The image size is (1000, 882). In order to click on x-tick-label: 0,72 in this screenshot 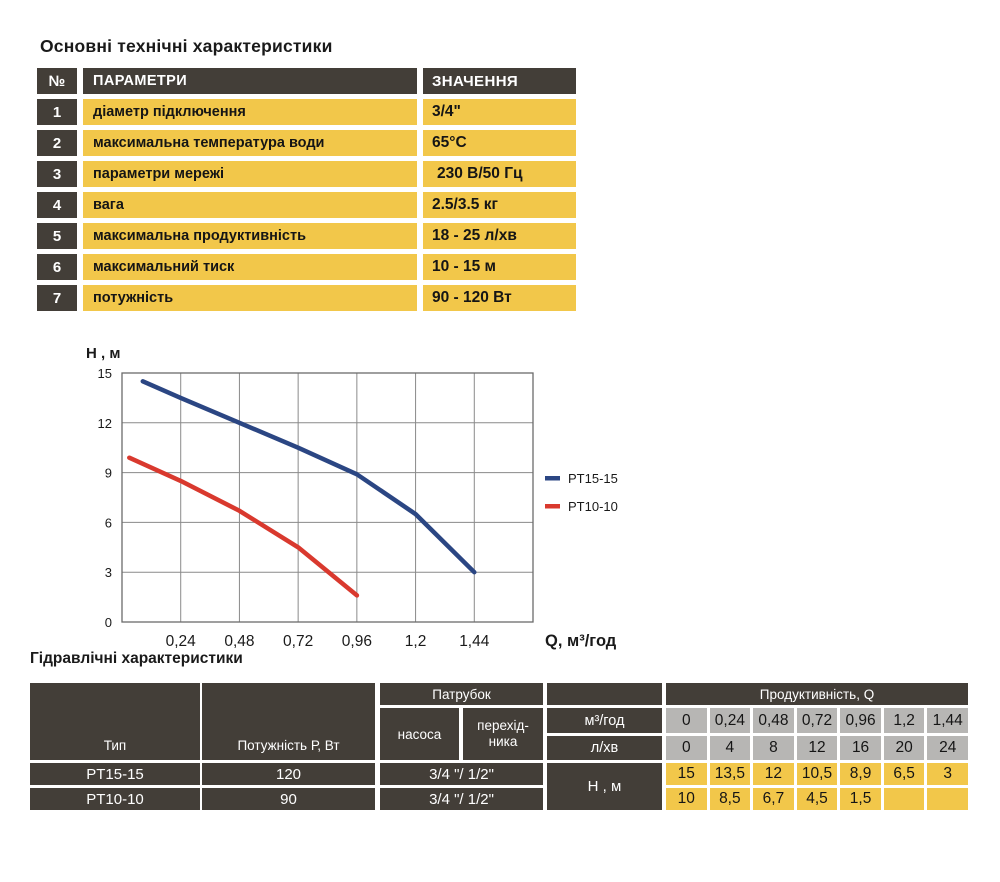, I will do `click(298, 641)`.